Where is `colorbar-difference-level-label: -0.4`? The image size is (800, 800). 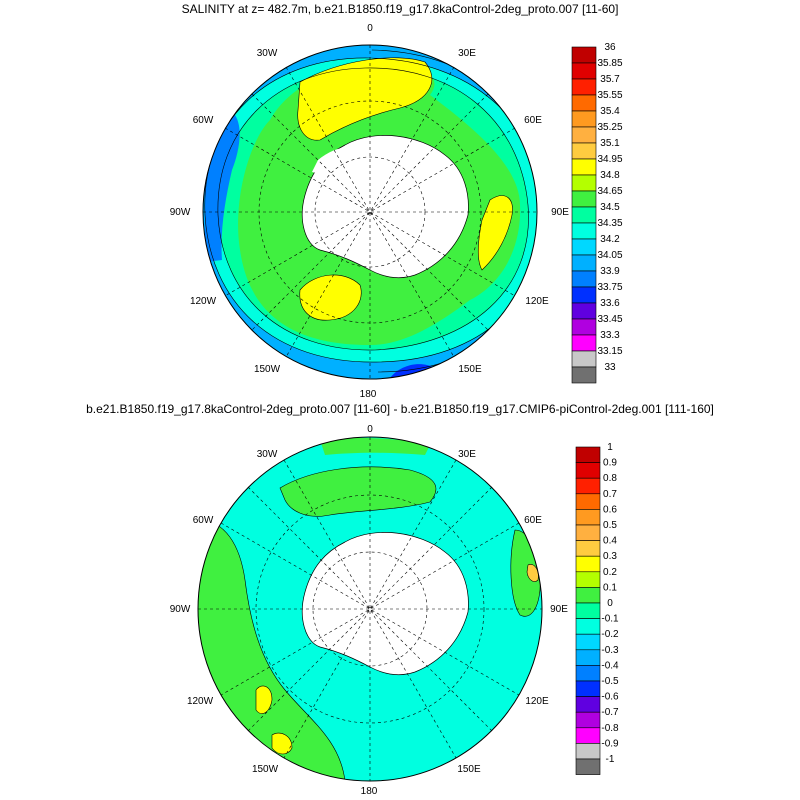 colorbar-difference-level-label: -0.4 is located at coordinates (610, 665).